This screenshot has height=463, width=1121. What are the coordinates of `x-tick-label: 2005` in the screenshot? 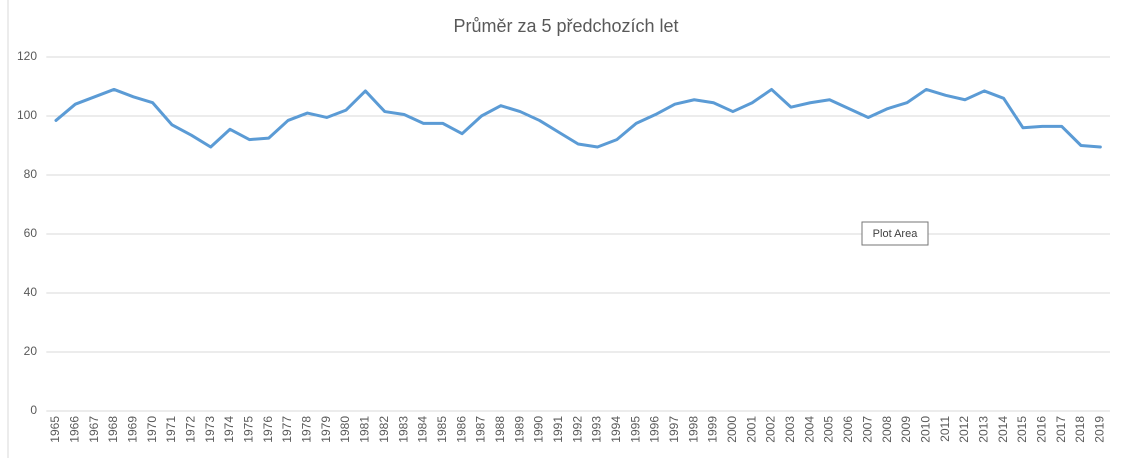 It's located at (829, 429).